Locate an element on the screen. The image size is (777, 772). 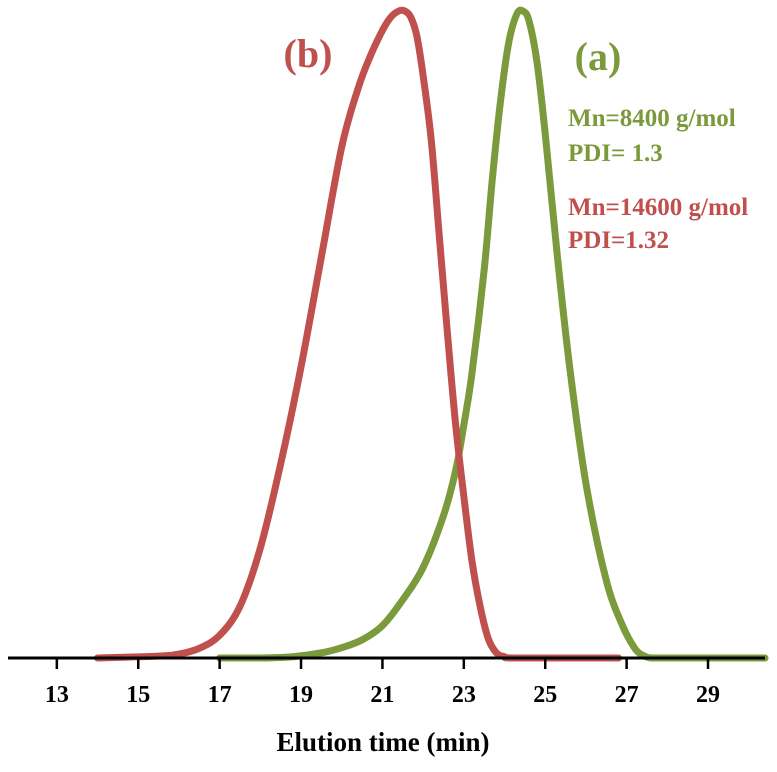
x-tick-label: 27 is located at coordinates (627, 695).